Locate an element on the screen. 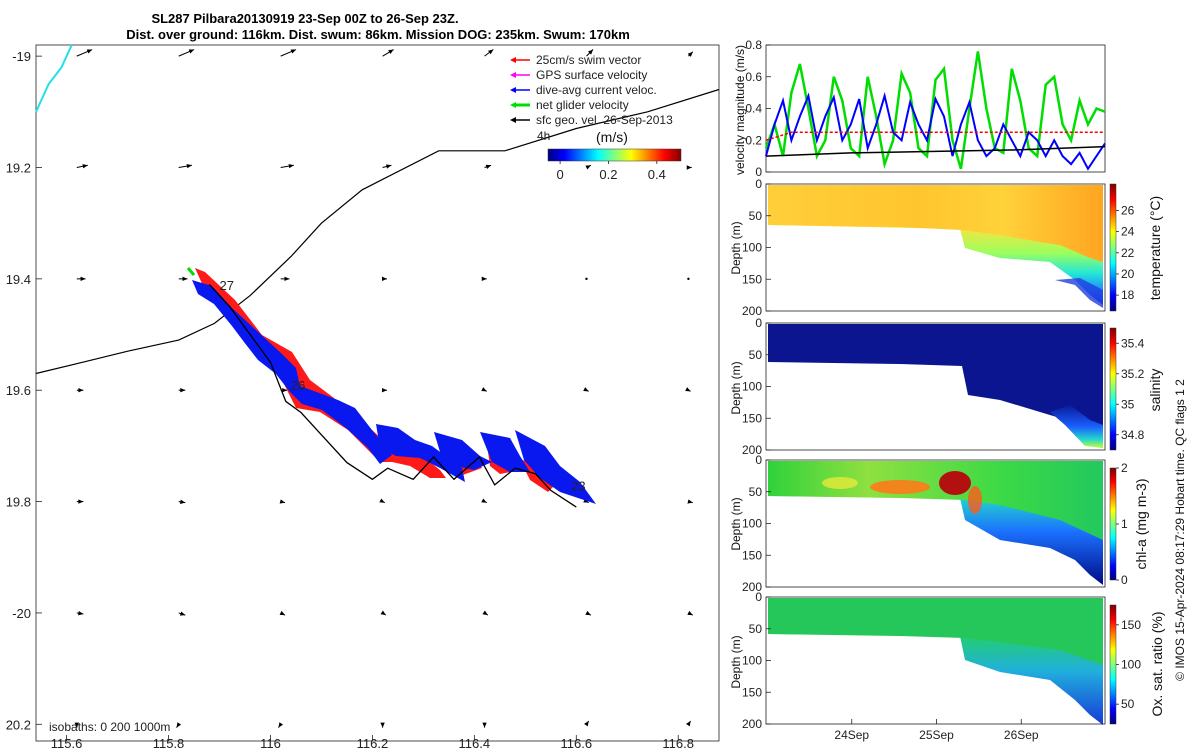  legend-label: 25cm/s swim vector is located at coordinates (588, 60).